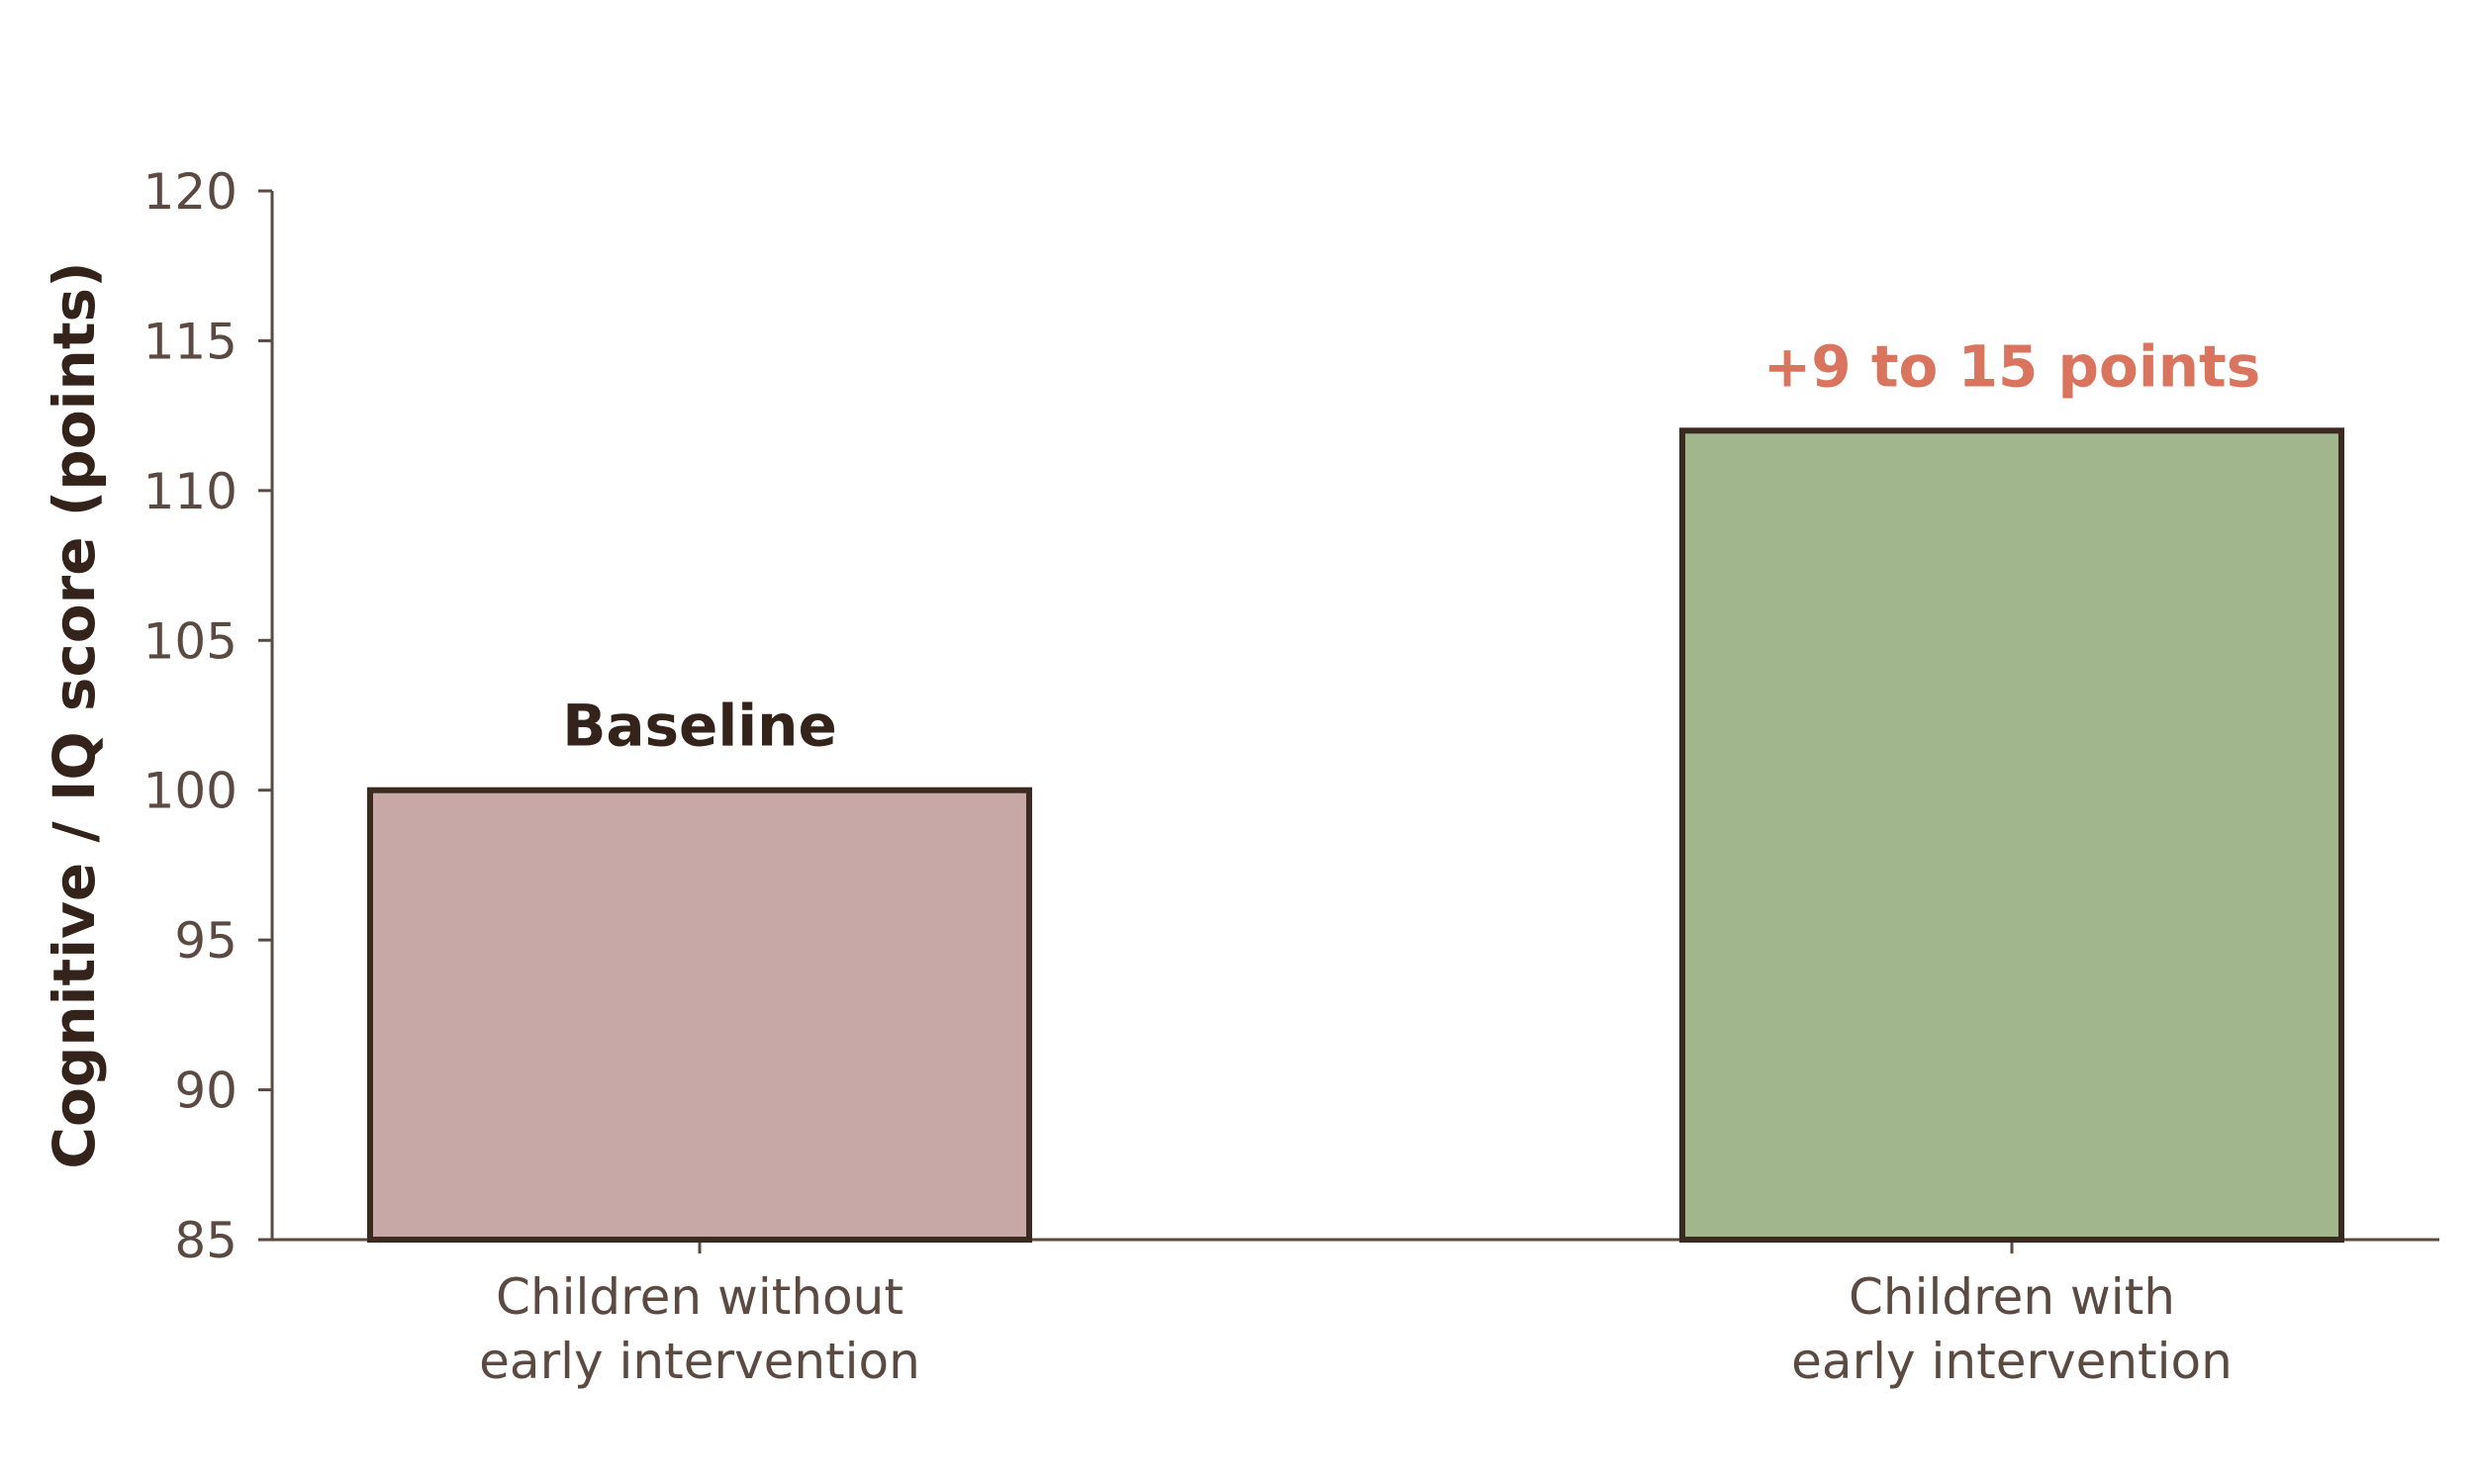 Image resolution: width=2474 pixels, height=1484 pixels. Describe the element at coordinates (206, 1240) in the screenshot. I see `y-tick-label: 85` at that location.